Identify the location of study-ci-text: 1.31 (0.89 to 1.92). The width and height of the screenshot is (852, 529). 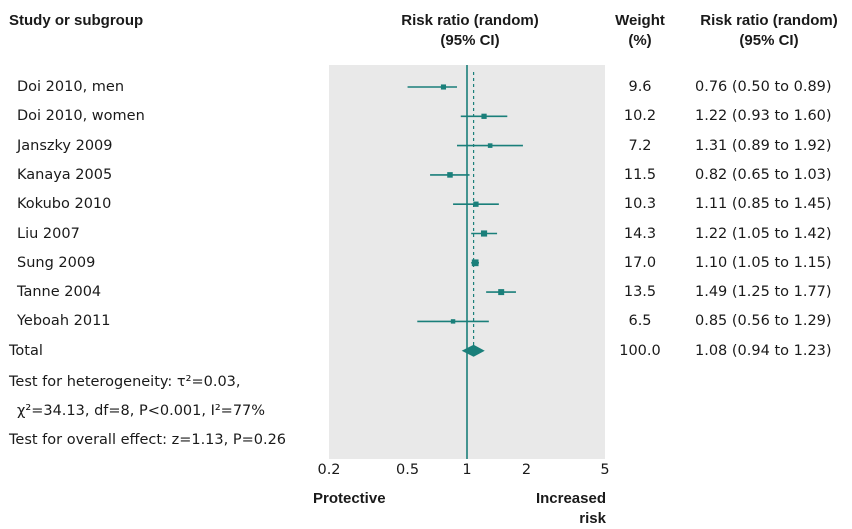
(763, 145).